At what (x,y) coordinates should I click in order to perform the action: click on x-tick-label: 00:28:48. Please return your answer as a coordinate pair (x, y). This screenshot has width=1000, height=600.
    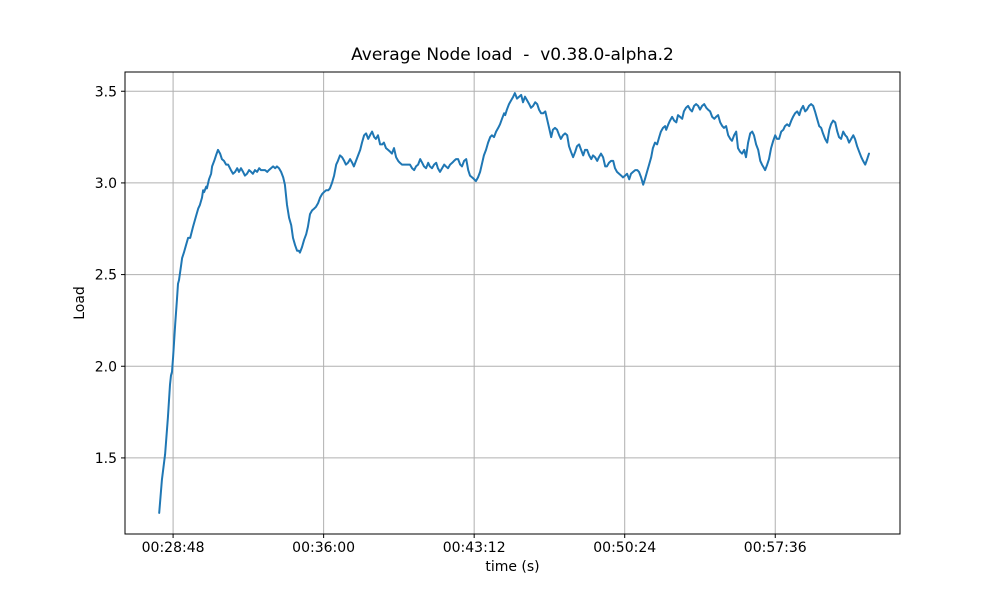
    Looking at the image, I should click on (173, 548).